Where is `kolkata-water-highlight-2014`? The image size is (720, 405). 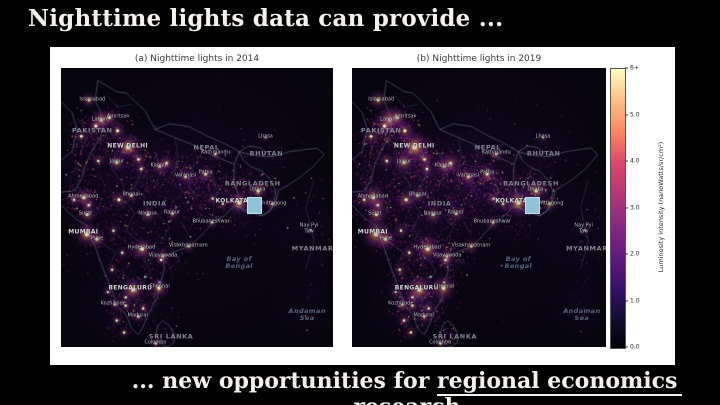
kolkata-water-highlight-2014 is located at coordinates (254, 205).